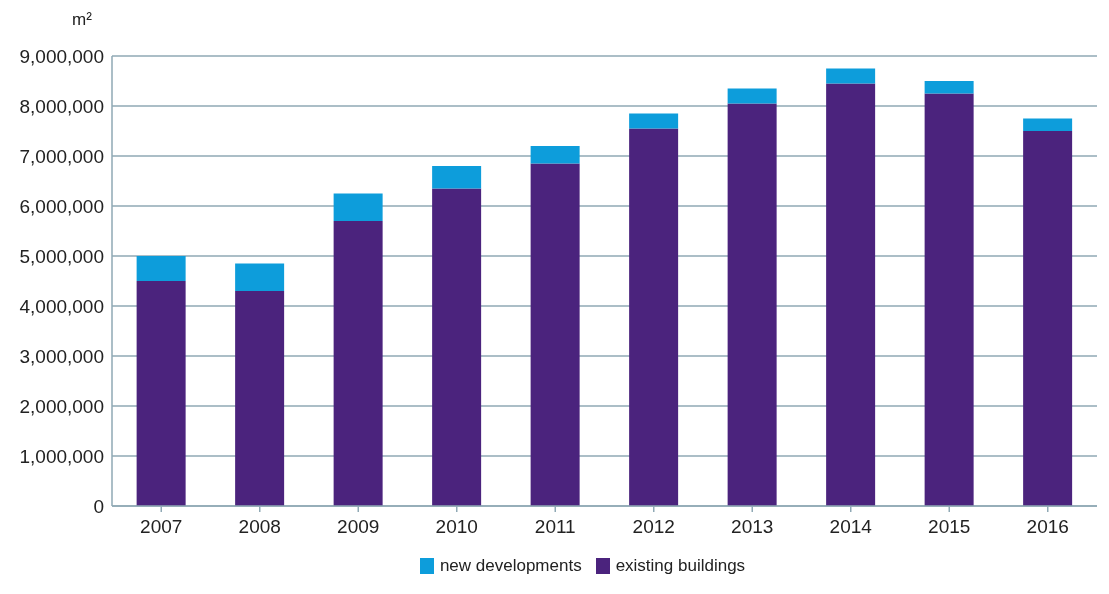  Describe the element at coordinates (98, 506) in the screenshot. I see `y-tick-label: 0` at that location.